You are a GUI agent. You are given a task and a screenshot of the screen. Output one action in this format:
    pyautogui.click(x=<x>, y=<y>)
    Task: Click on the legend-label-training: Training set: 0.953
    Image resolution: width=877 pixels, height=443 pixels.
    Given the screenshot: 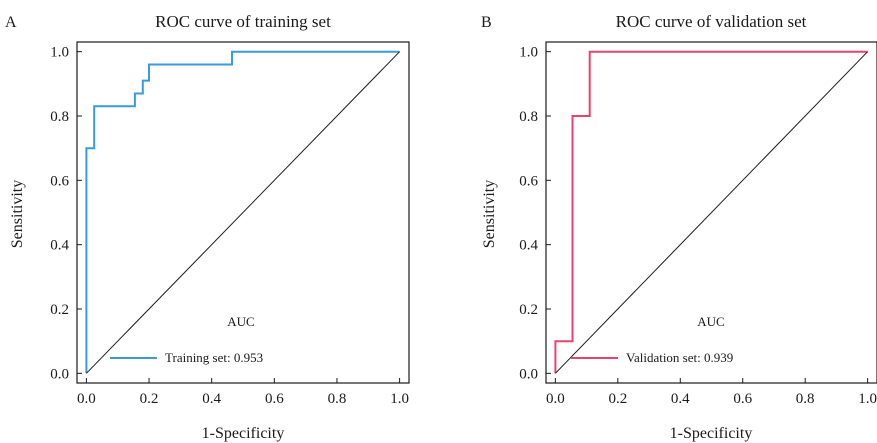 What is the action you would take?
    pyautogui.click(x=214, y=357)
    